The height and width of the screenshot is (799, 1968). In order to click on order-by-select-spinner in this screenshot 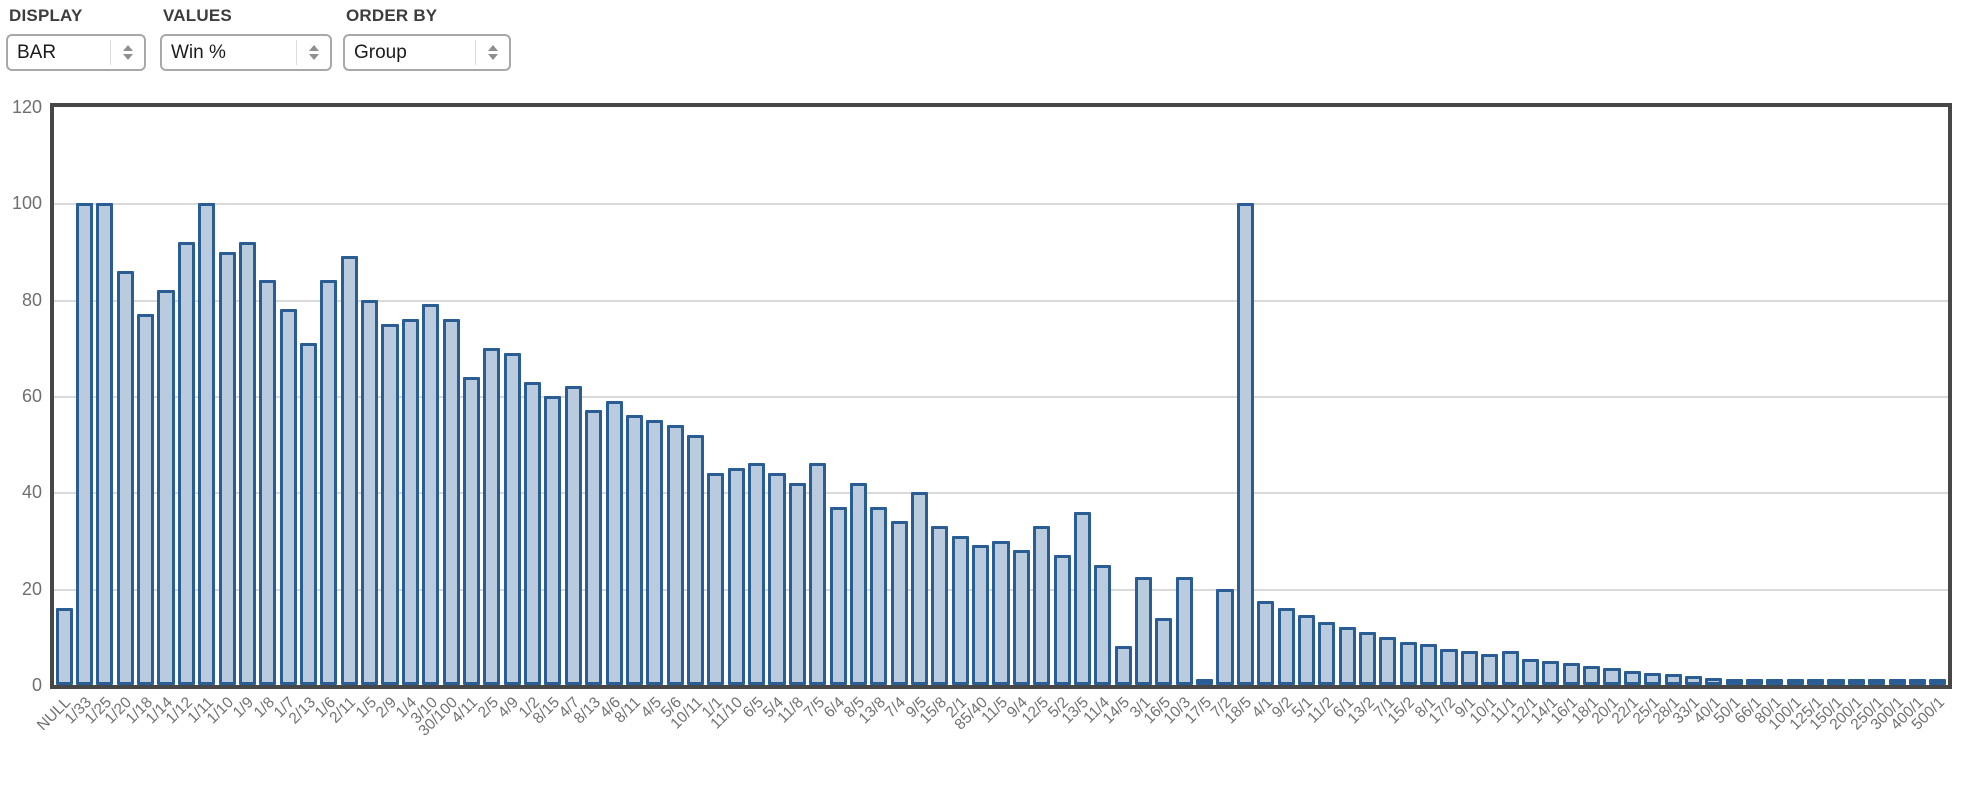, I will do `click(492, 52)`.